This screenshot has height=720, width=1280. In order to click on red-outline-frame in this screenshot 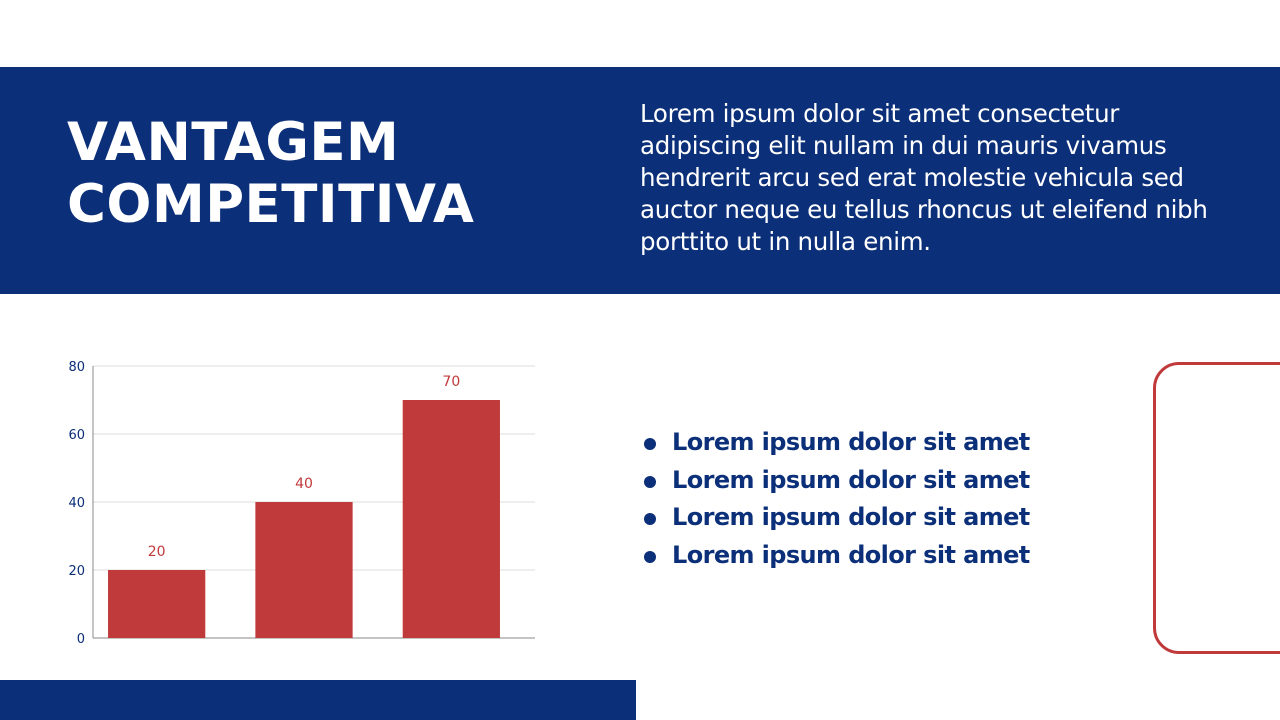, I will do `click(1216, 508)`.